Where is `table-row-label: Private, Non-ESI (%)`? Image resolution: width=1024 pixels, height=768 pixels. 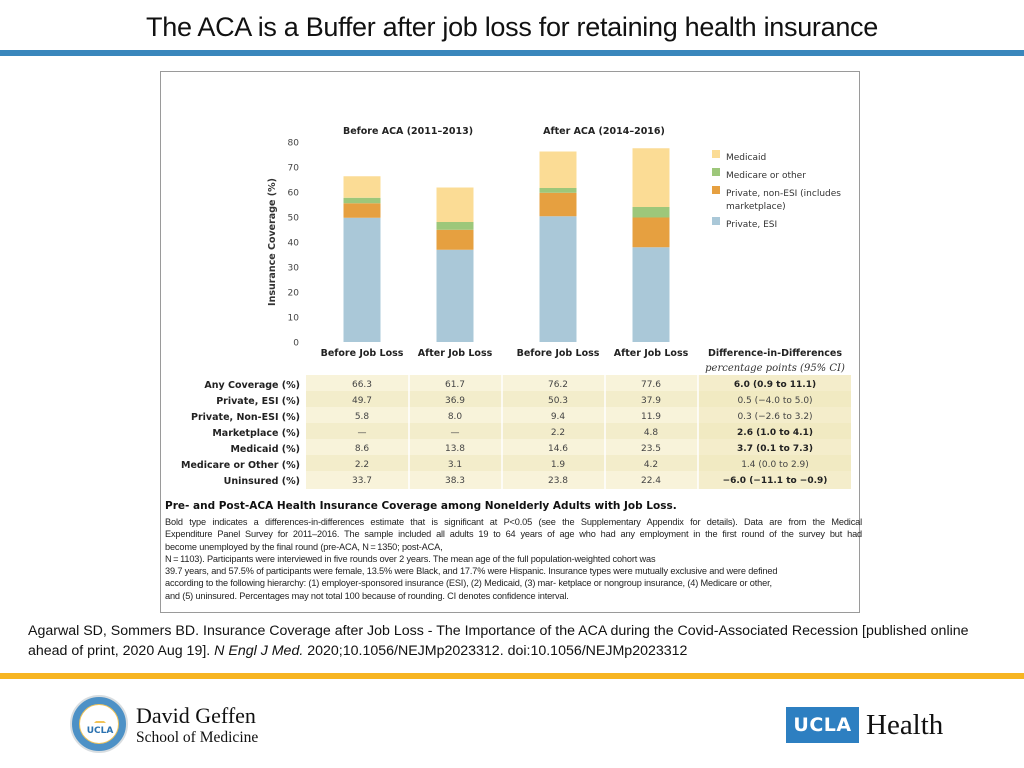
table-row-label: Private, Non-ESI (%) is located at coordinates (245, 417).